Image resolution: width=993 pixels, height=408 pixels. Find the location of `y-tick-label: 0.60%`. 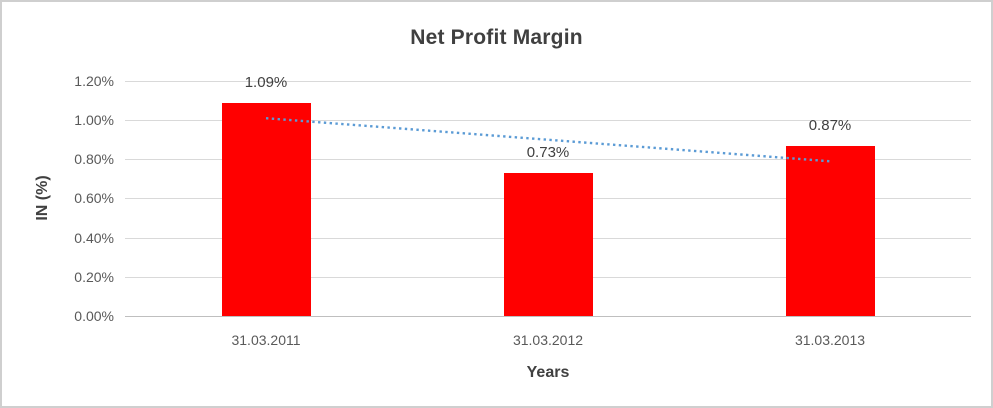

y-tick-label: 0.60% is located at coordinates (94, 198).